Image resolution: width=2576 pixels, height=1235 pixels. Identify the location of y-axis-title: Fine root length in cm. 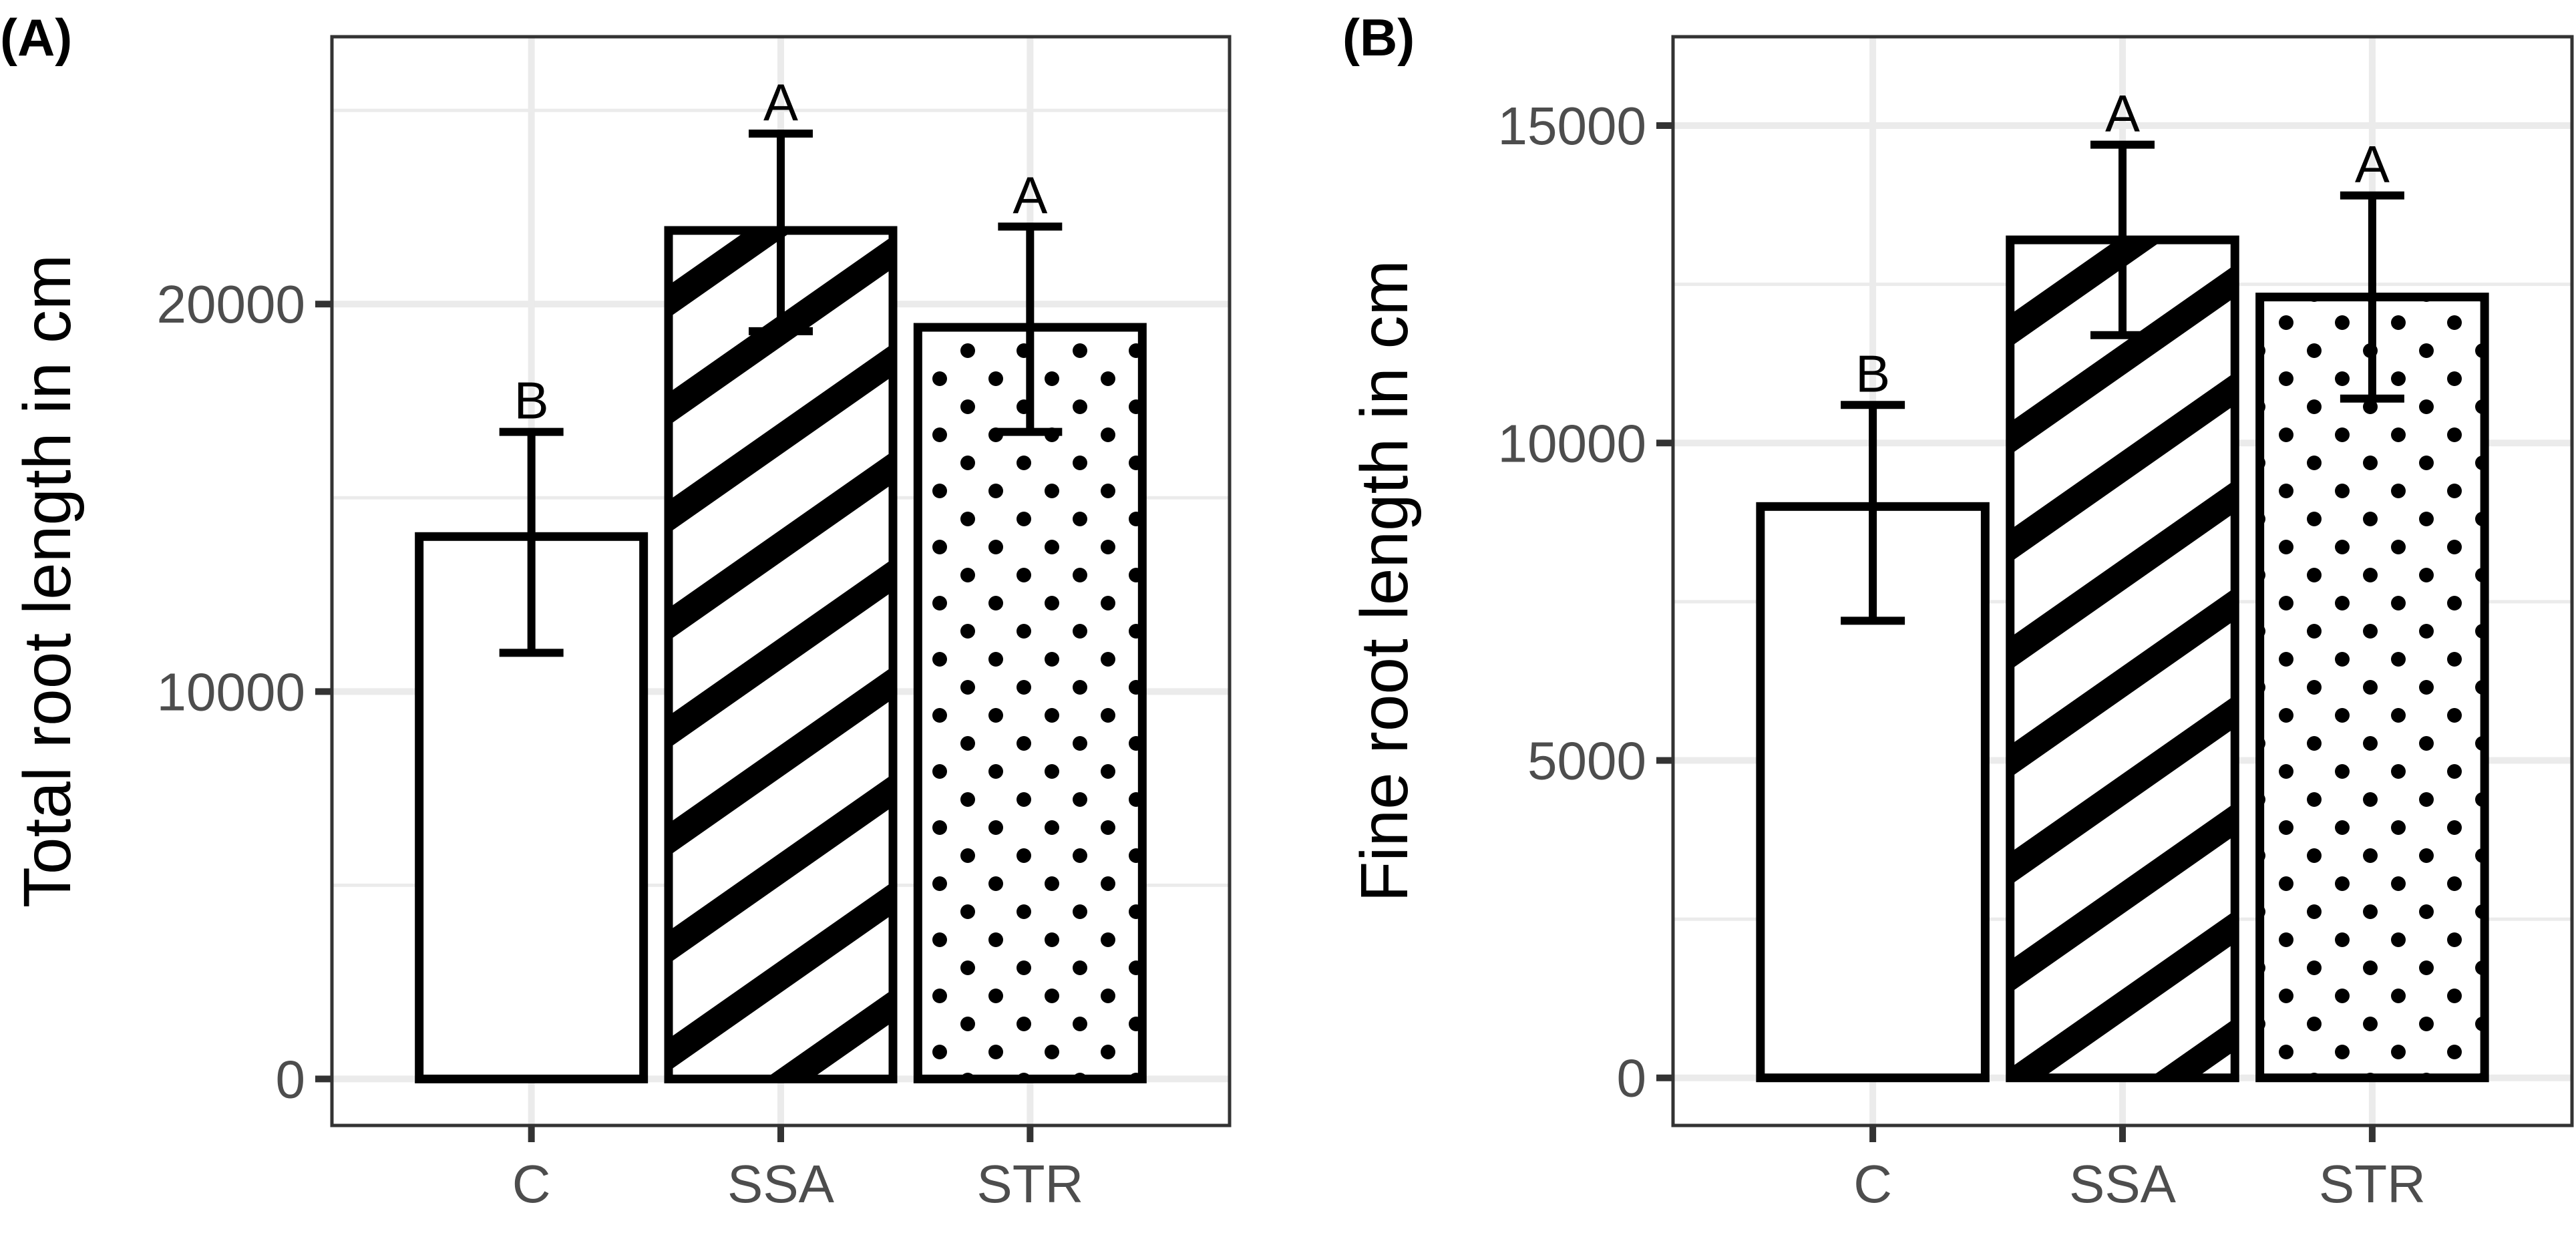
(1385, 581).